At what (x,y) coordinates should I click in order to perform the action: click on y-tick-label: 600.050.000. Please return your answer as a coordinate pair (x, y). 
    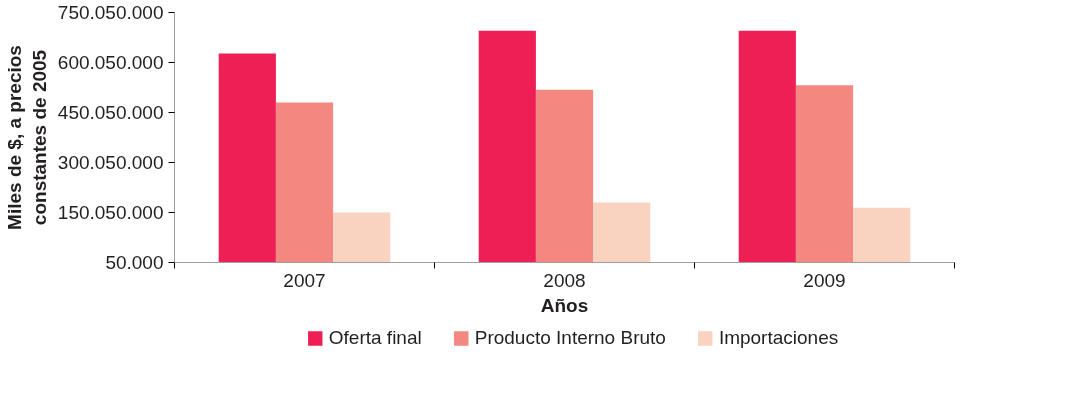
    Looking at the image, I should click on (110, 62).